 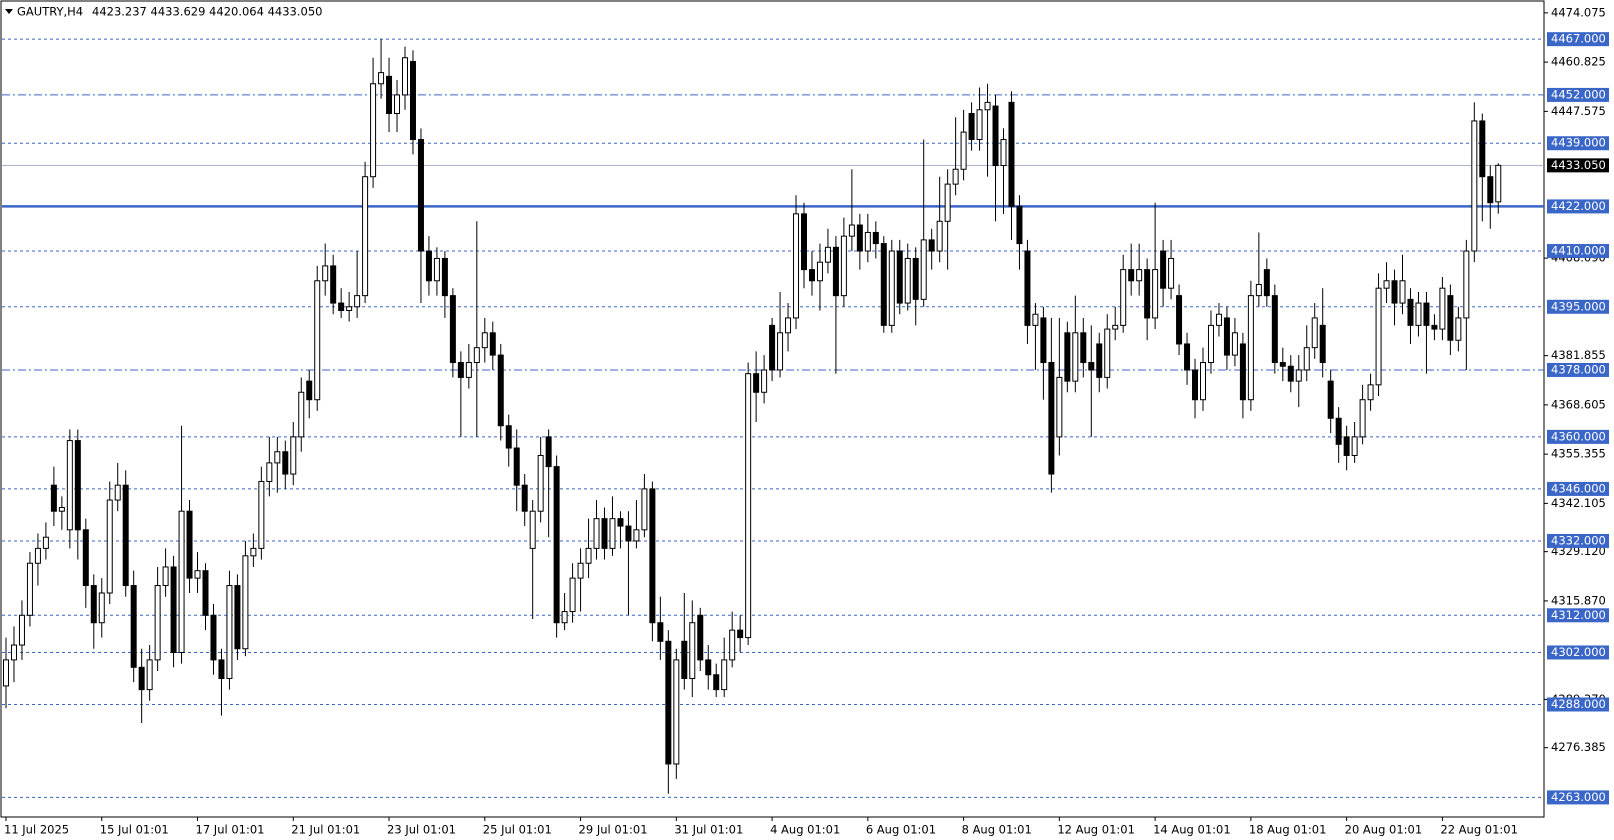 I want to click on x-tick-label: 17 Jul 01:01, so click(x=230, y=830).